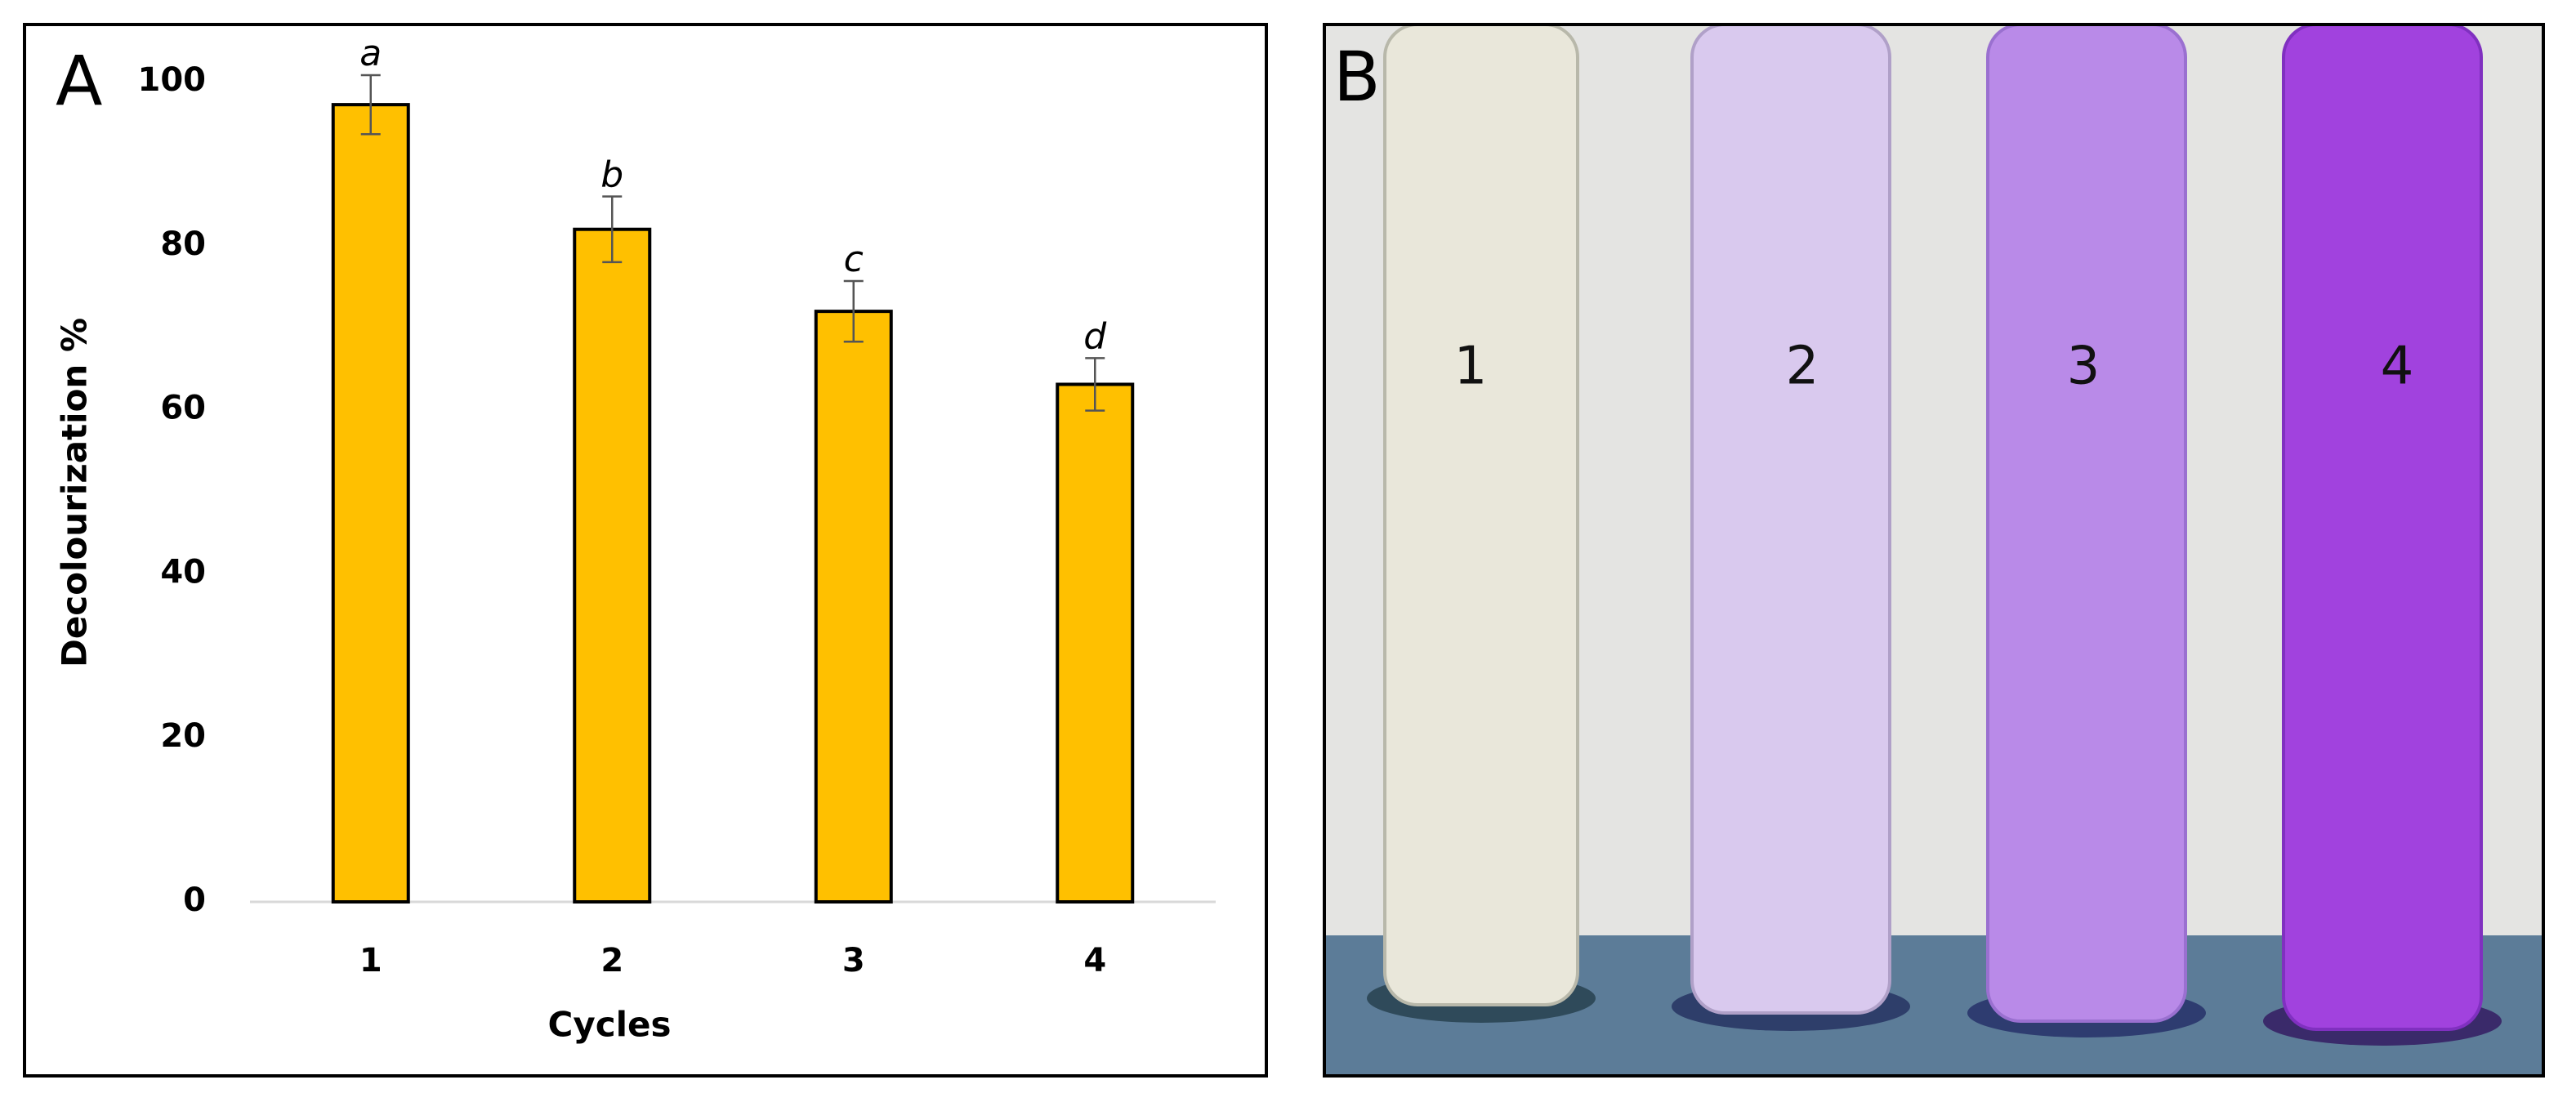 Image resolution: width=2576 pixels, height=1111 pixels. What do you see at coordinates (2084, 367) in the screenshot?
I see `tube-label: 3` at bounding box center [2084, 367].